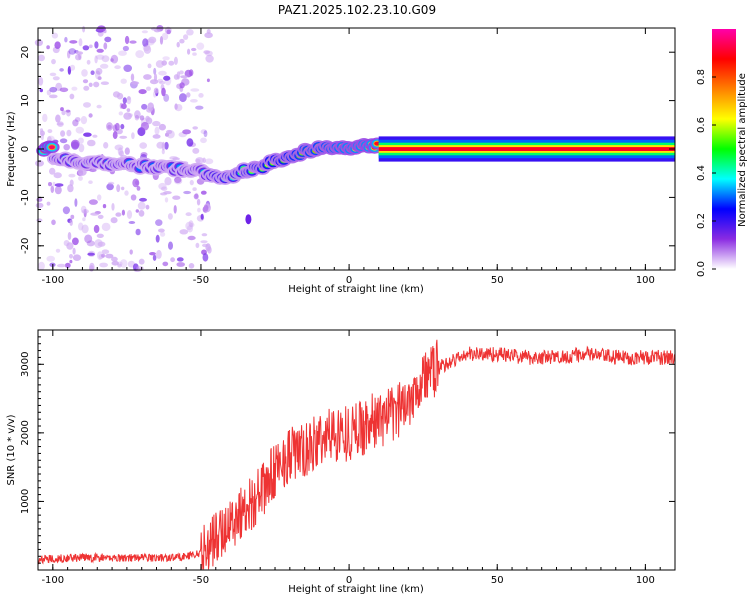 The width and height of the screenshot is (750, 600). What do you see at coordinates (25, 100) in the screenshot?
I see `y-tick-label: 10` at bounding box center [25, 100].